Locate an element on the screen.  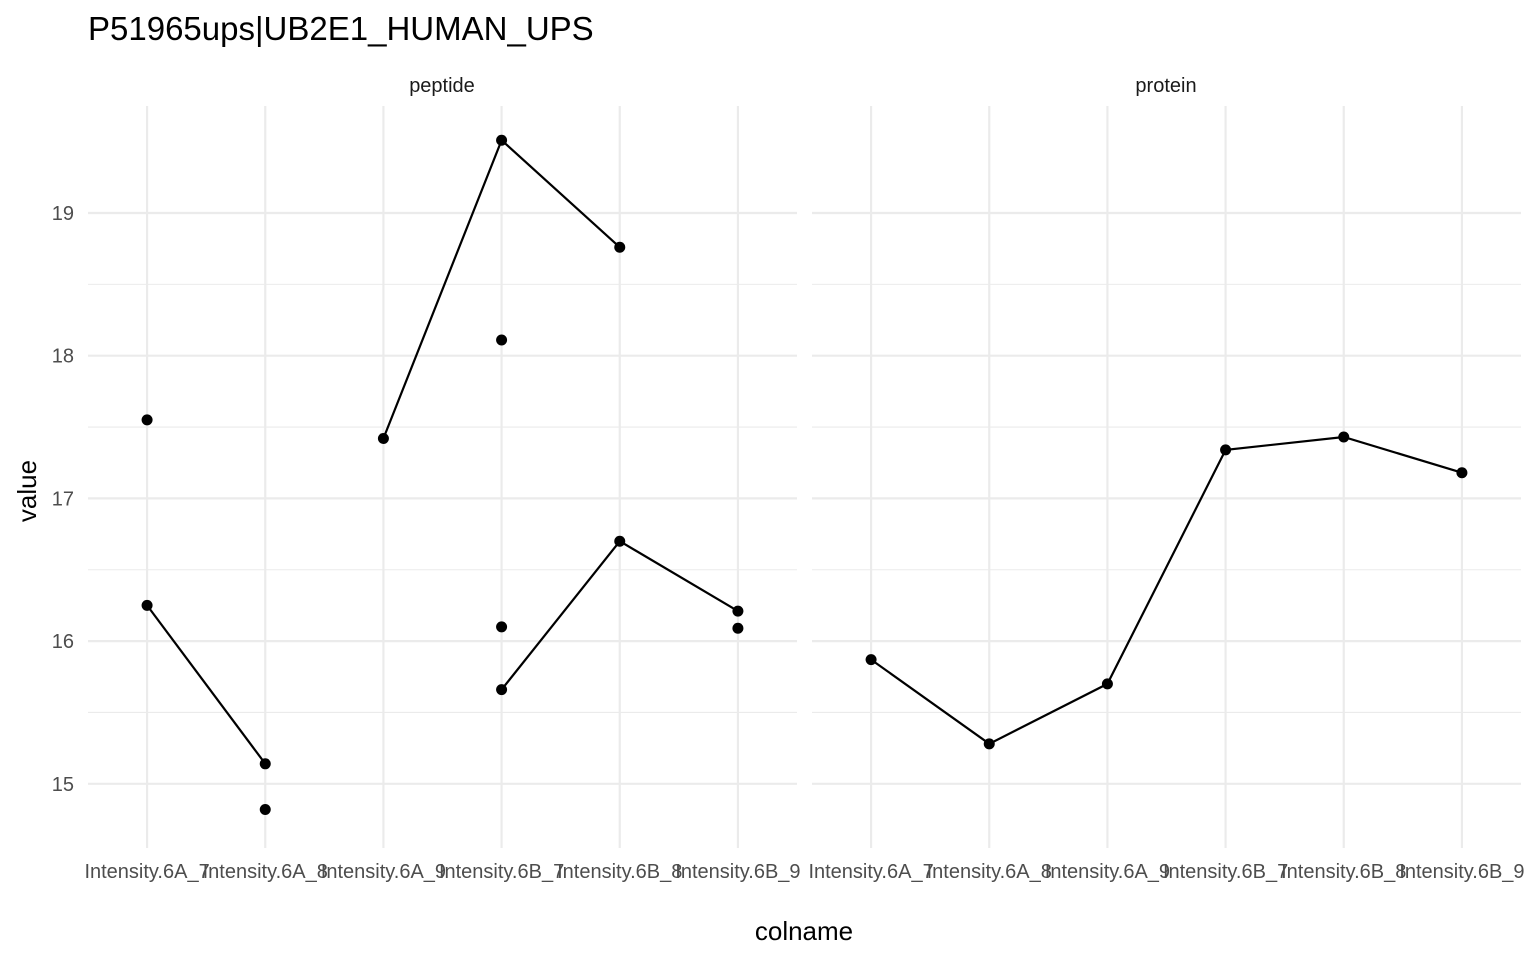
panel-strip-label: protein is located at coordinates (1165, 86).